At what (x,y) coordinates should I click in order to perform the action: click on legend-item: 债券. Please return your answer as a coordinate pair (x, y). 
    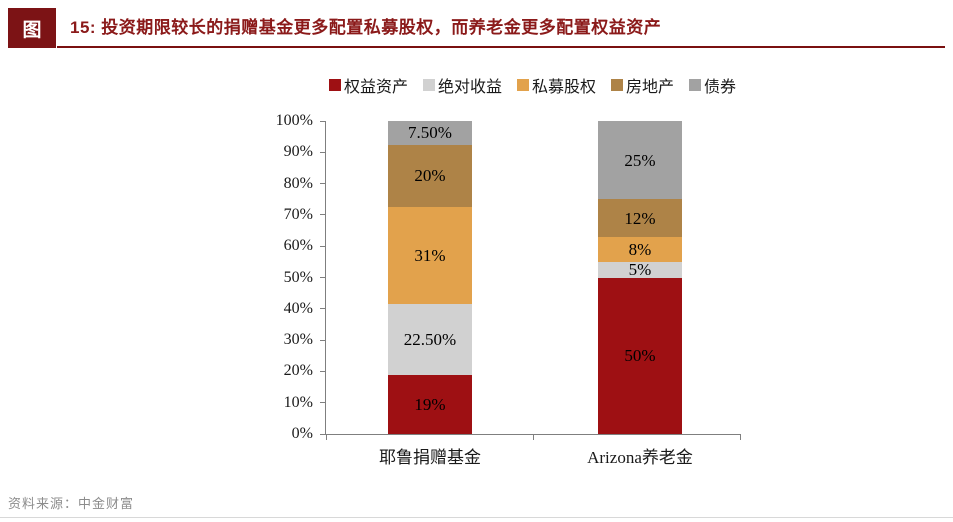
    Looking at the image, I should click on (712, 85).